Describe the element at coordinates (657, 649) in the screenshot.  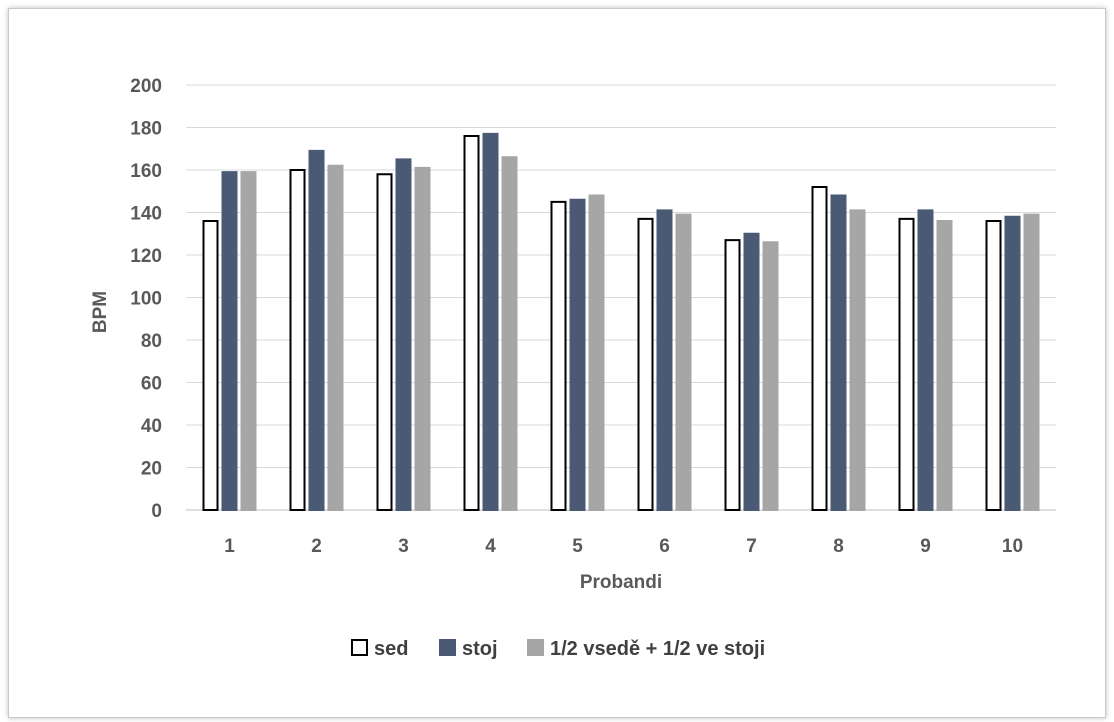
I see `legend-label: 1/2 vsedě + 1/2 ve stoji` at that location.